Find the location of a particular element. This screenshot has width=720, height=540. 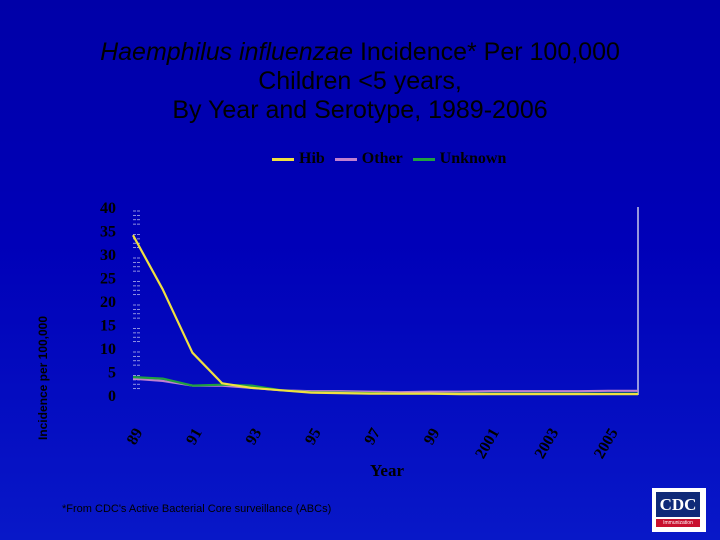

y-tick-label: 0 is located at coordinates (112, 396).